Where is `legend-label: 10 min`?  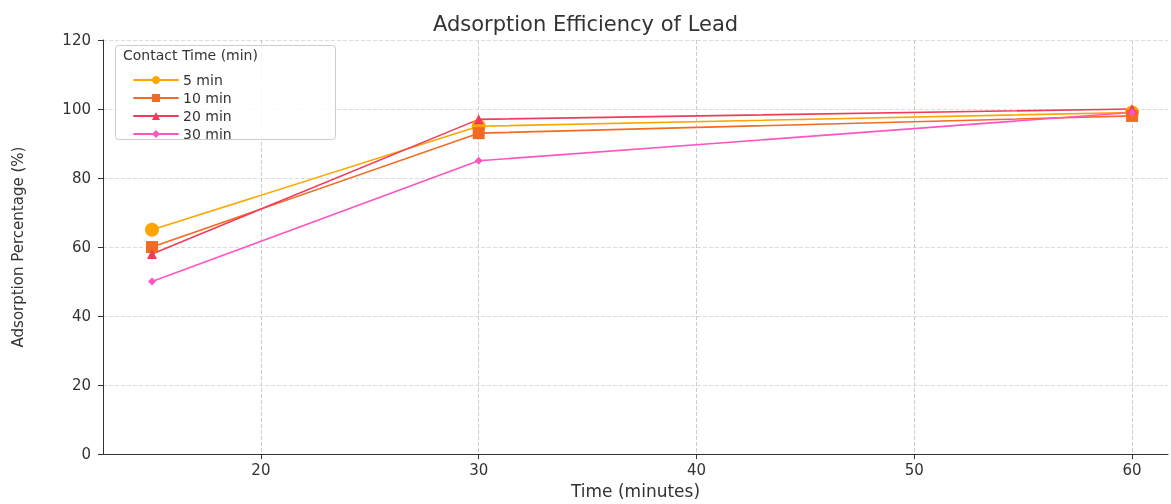 legend-label: 10 min is located at coordinates (207, 98).